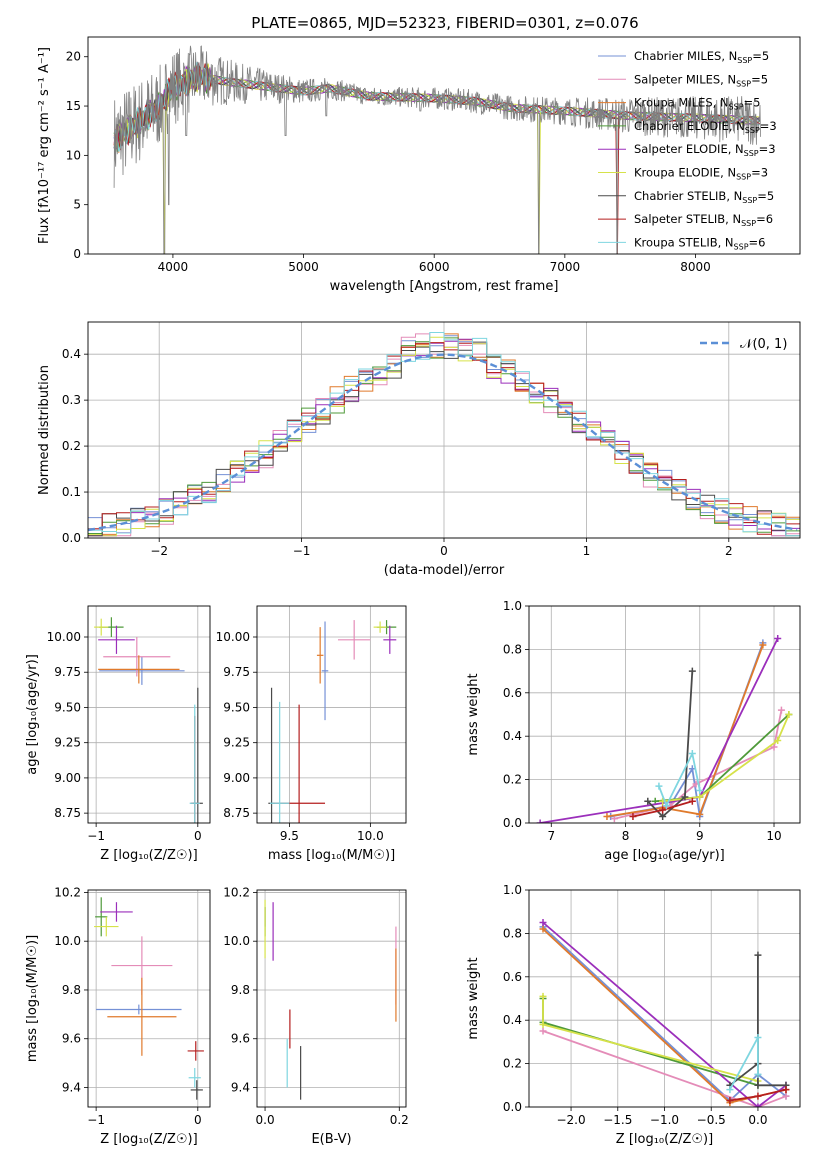 Image resolution: width=819 pixels, height=1170 pixels. I want to click on x-tick-label: 8, so click(626, 836).